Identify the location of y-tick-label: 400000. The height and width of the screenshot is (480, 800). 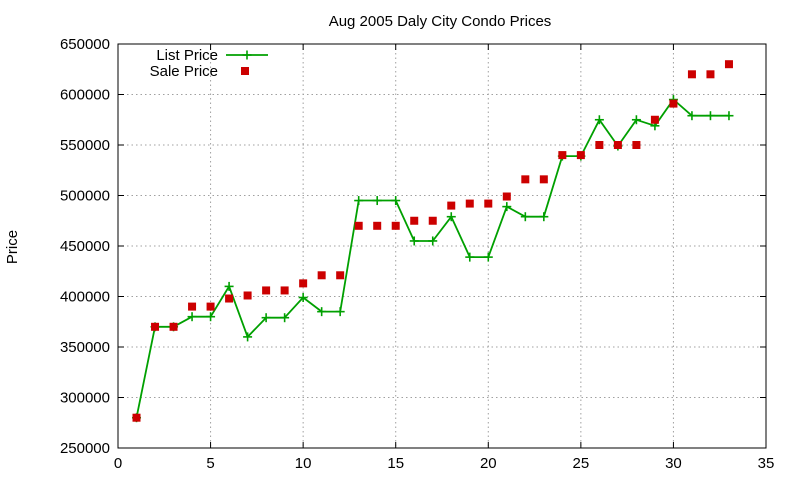
(85, 297).